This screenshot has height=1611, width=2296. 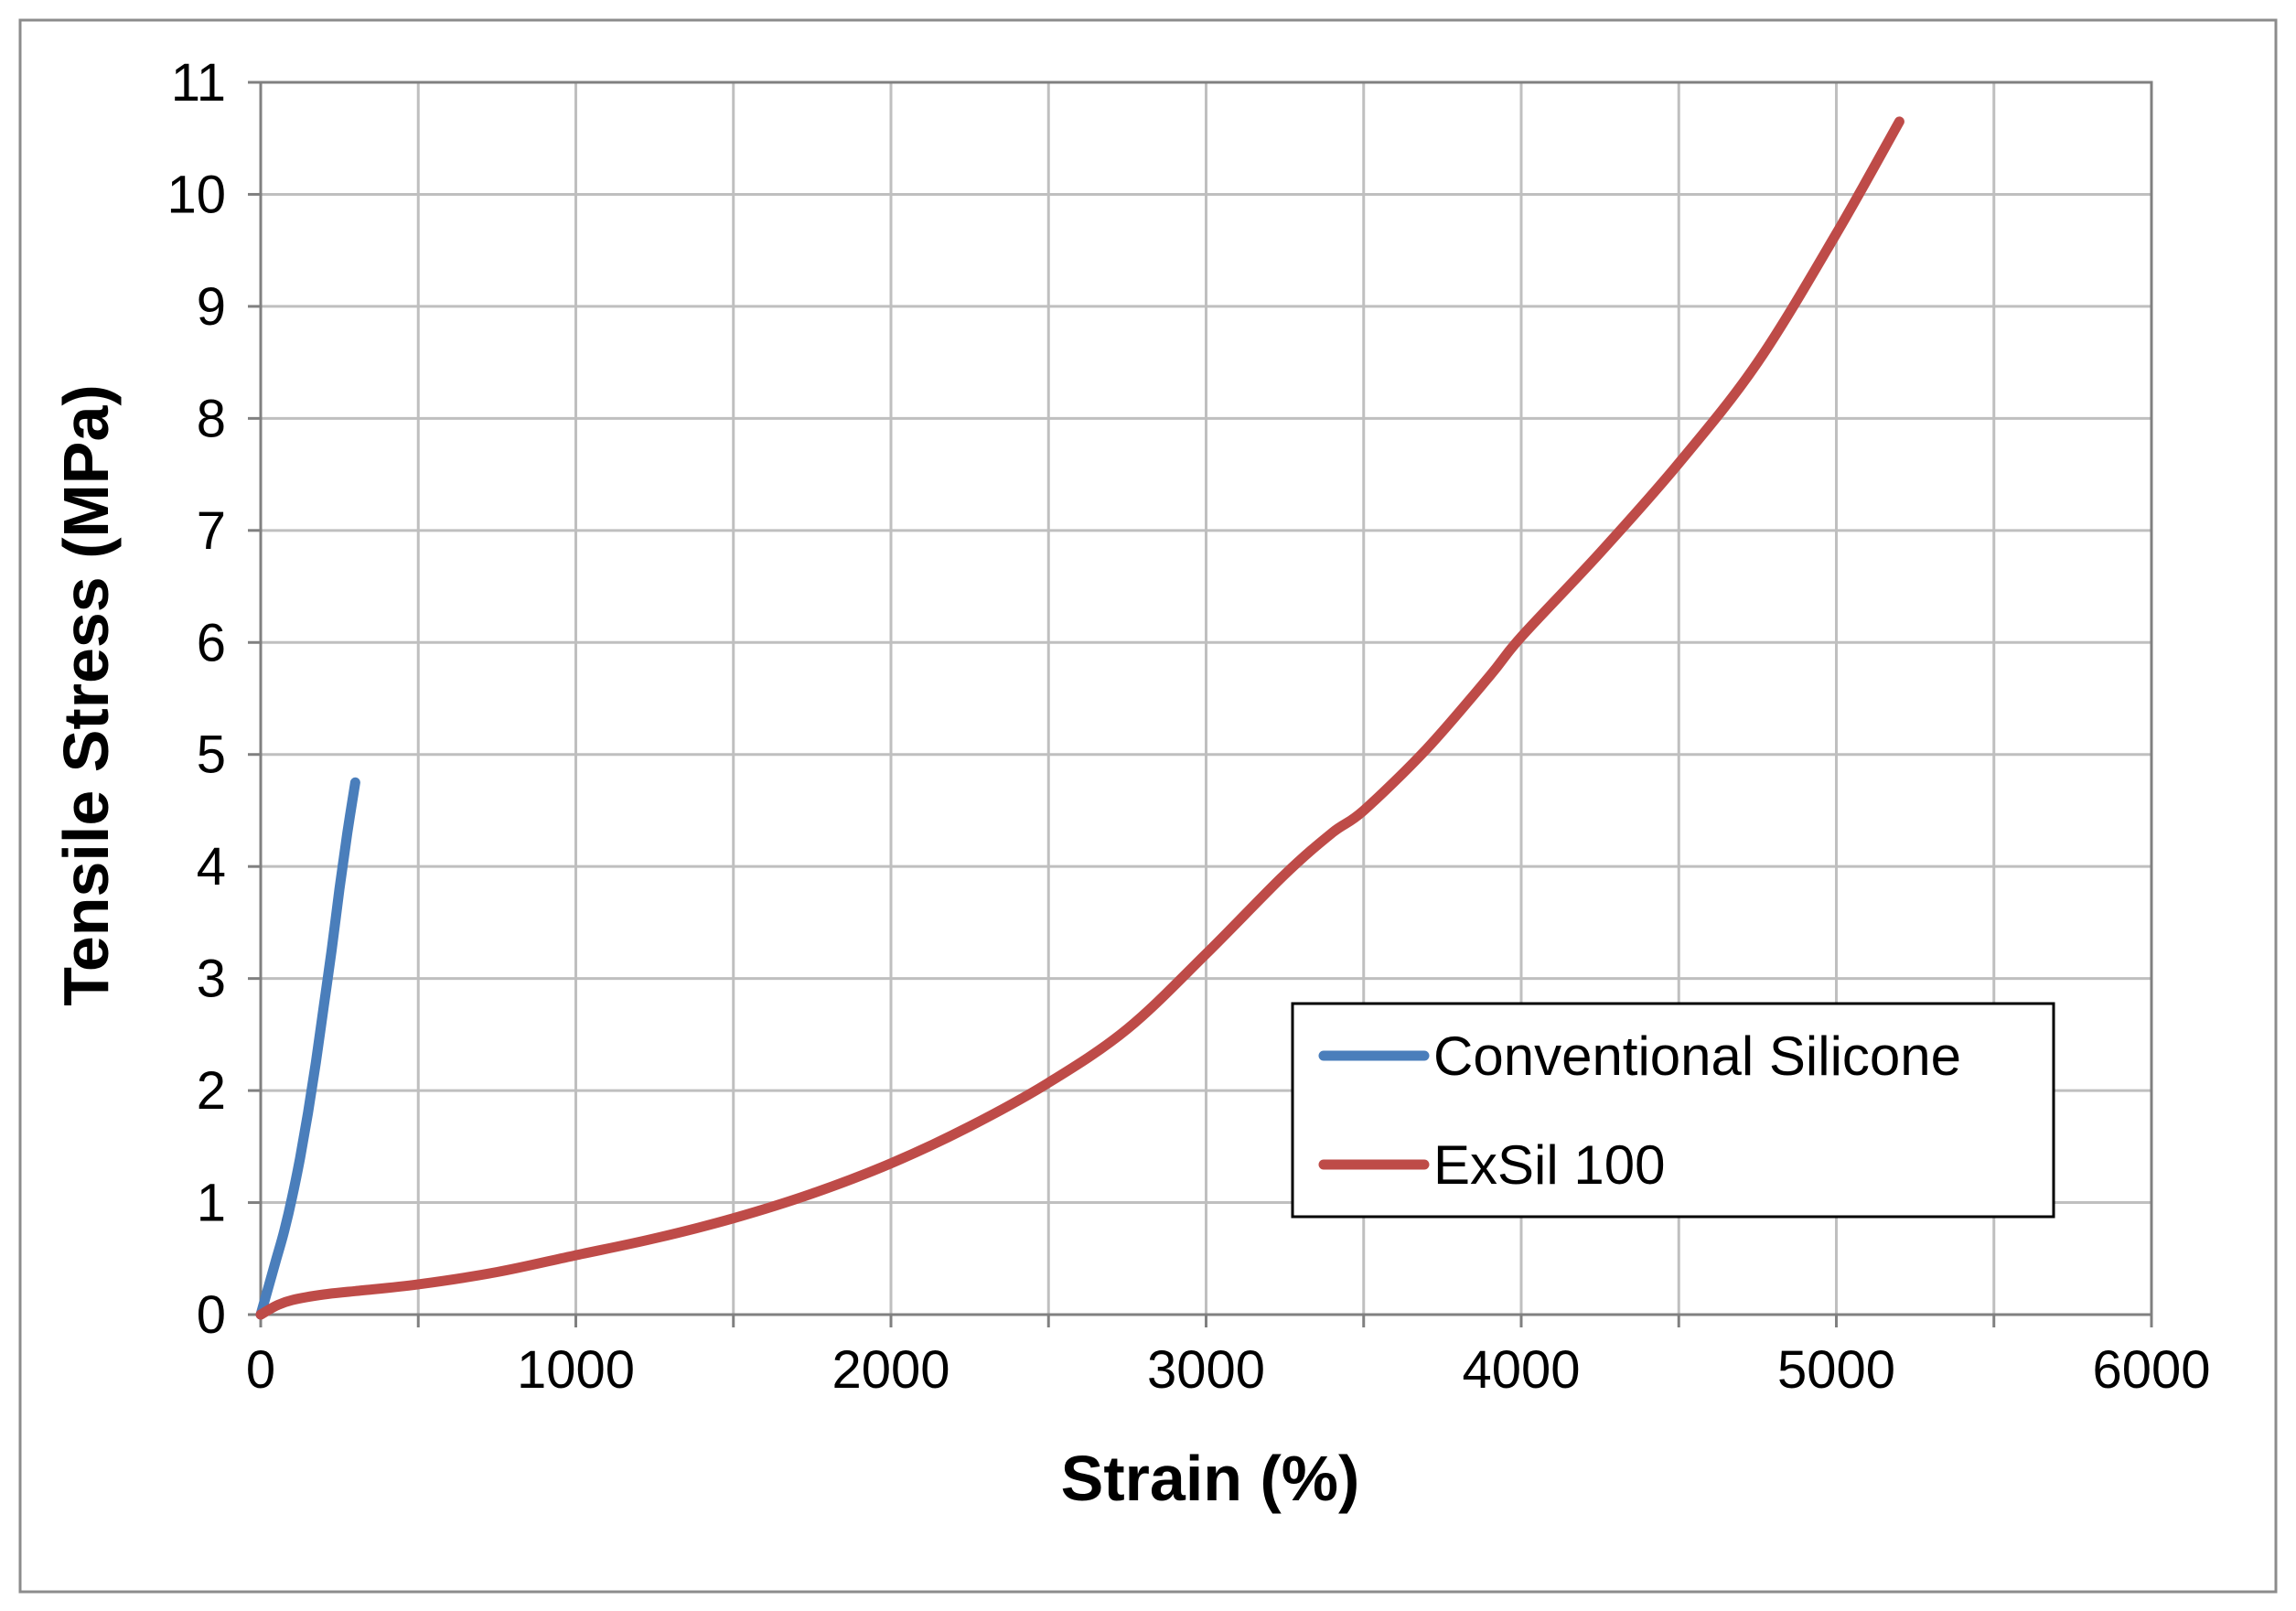 What do you see at coordinates (211, 307) in the screenshot?
I see `y-tick-label: 9` at bounding box center [211, 307].